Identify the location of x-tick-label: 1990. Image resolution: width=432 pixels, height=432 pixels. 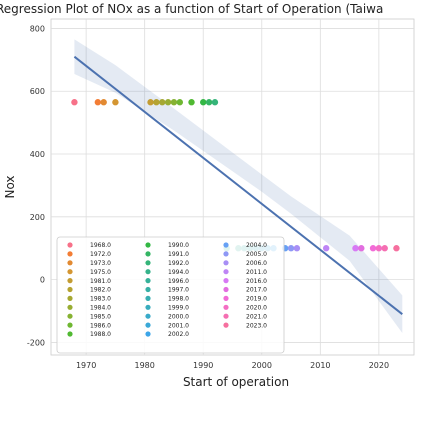
(203, 365).